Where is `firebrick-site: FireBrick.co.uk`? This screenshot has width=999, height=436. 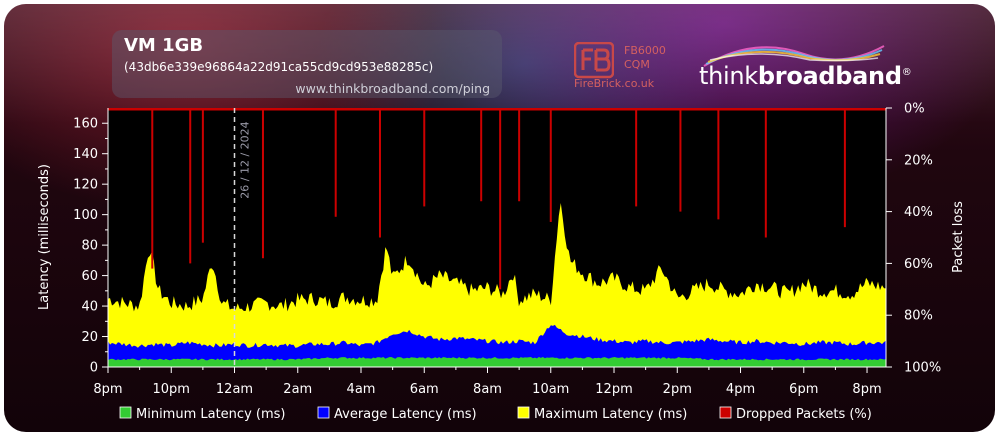
firebrick-site: FireBrick.co.uk is located at coordinates (614, 83).